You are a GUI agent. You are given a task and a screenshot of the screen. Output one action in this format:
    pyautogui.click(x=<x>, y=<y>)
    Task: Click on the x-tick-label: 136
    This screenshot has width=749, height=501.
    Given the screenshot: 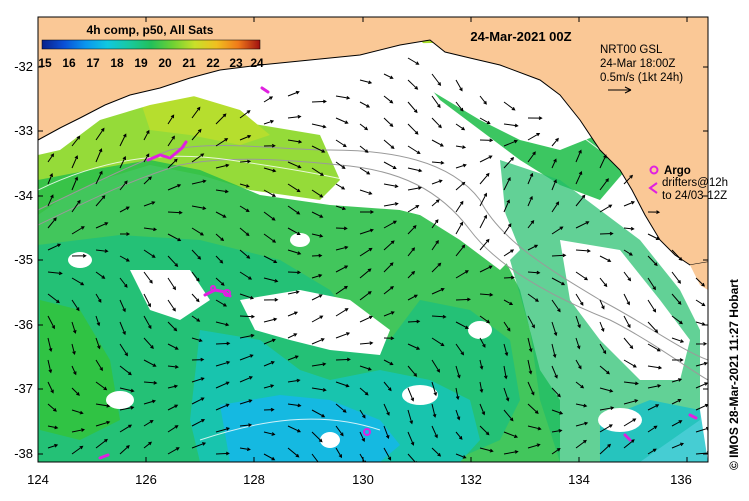 What is the action you would take?
    pyautogui.click(x=681, y=479)
    